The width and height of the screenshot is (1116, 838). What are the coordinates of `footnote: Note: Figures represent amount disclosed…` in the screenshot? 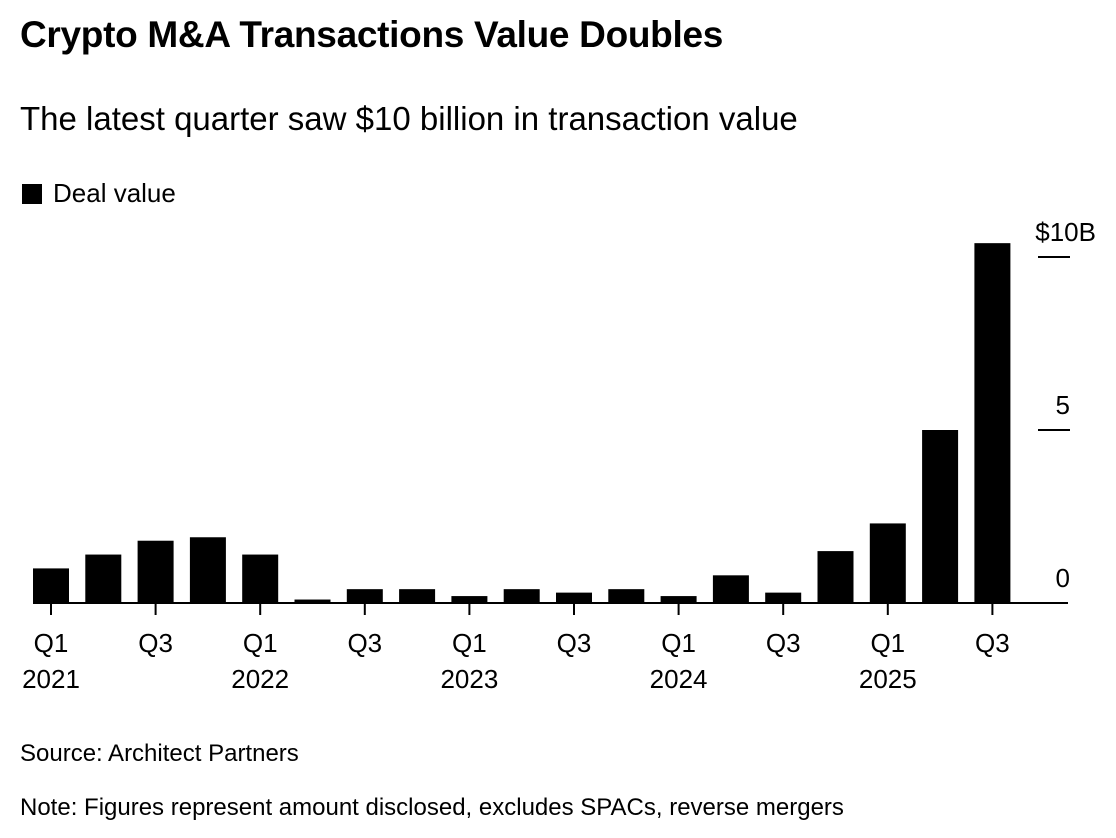 It's located at (432, 807).